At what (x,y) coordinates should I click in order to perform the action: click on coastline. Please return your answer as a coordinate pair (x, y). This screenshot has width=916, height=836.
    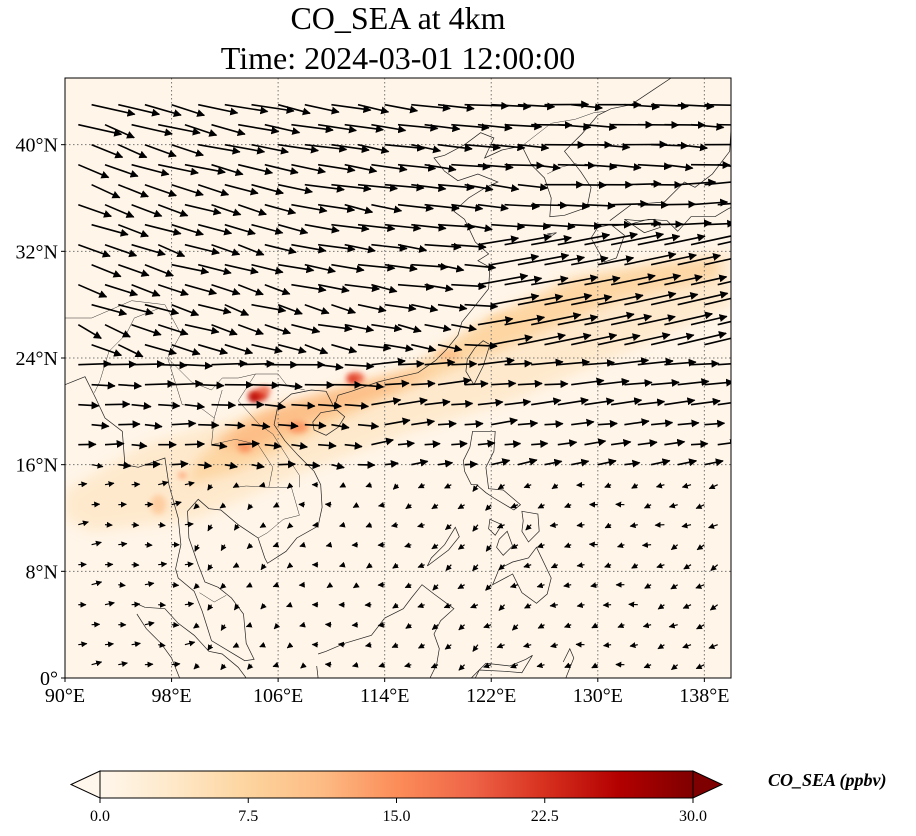
    Looking at the image, I should click on (385, 631).